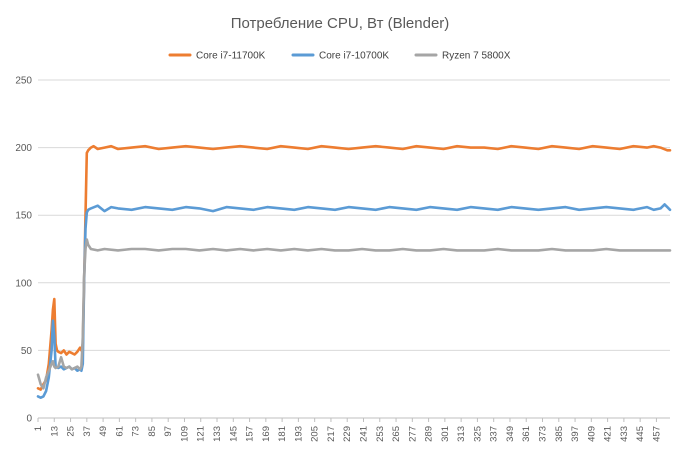 The width and height of the screenshot is (681, 454). What do you see at coordinates (510, 434) in the screenshot?
I see `x-tick-label: 349` at bounding box center [510, 434].